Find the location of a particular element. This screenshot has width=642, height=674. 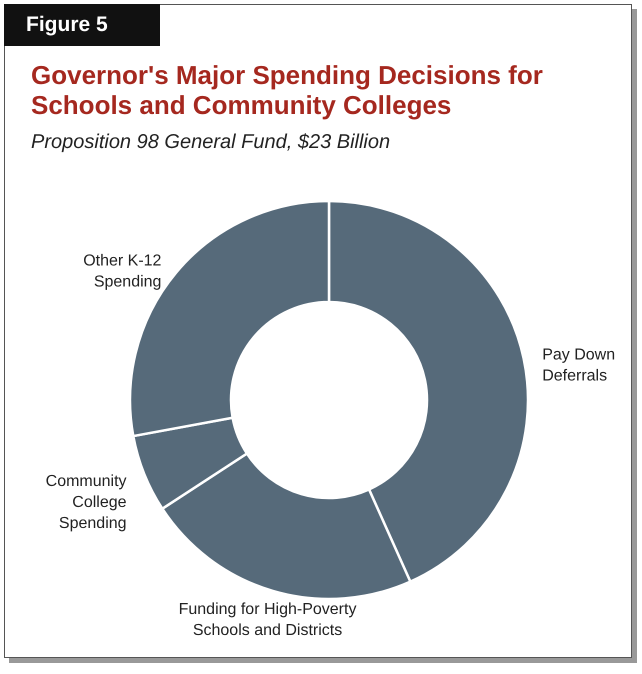

caption: Figure 5 is located at coordinates (82, 25).